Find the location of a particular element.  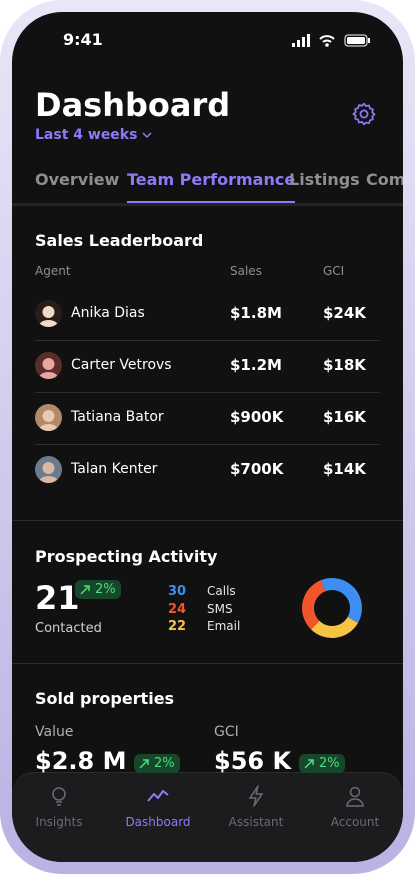

tab: Team Performance is located at coordinates (211, 179).